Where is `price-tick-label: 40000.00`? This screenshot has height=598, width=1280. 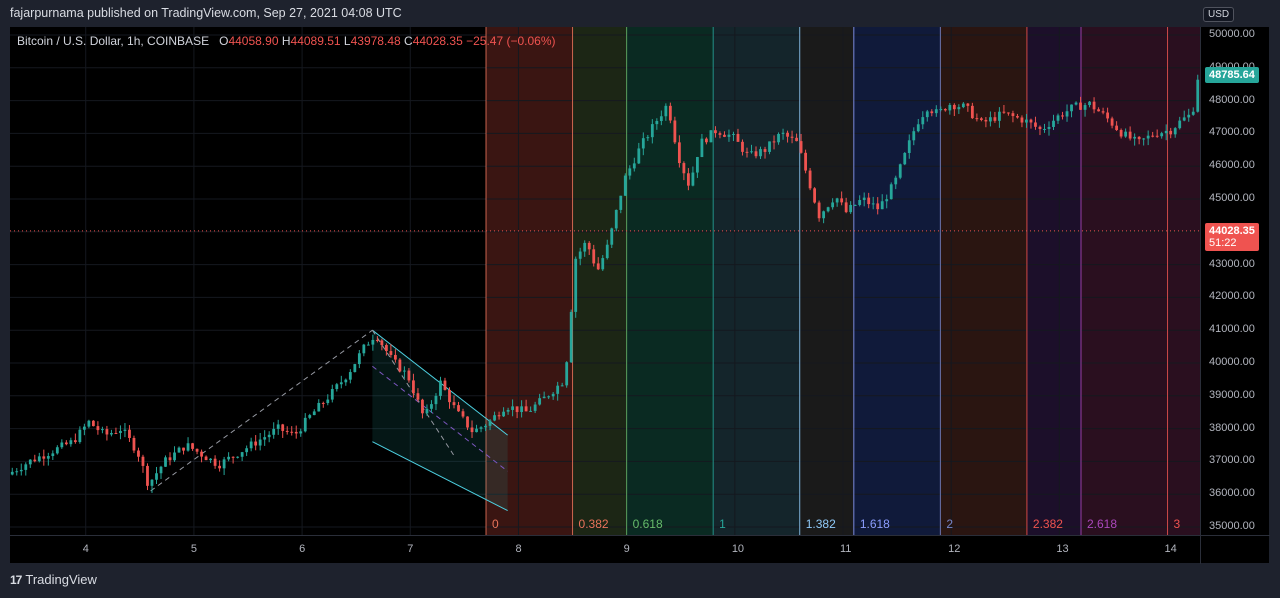
price-tick-label: 40000.00 is located at coordinates (1232, 362).